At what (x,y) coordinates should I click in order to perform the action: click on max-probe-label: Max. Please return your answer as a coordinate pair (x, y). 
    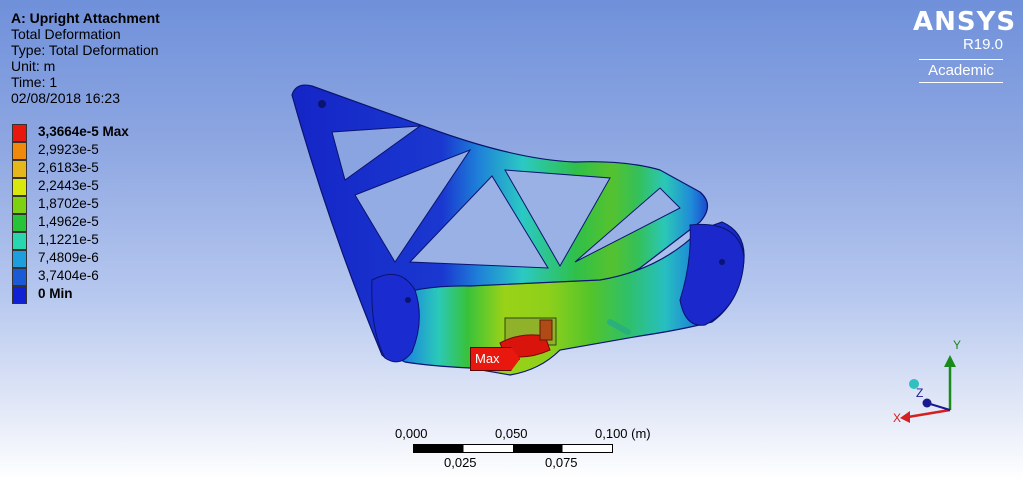
    Looking at the image, I should click on (487, 358).